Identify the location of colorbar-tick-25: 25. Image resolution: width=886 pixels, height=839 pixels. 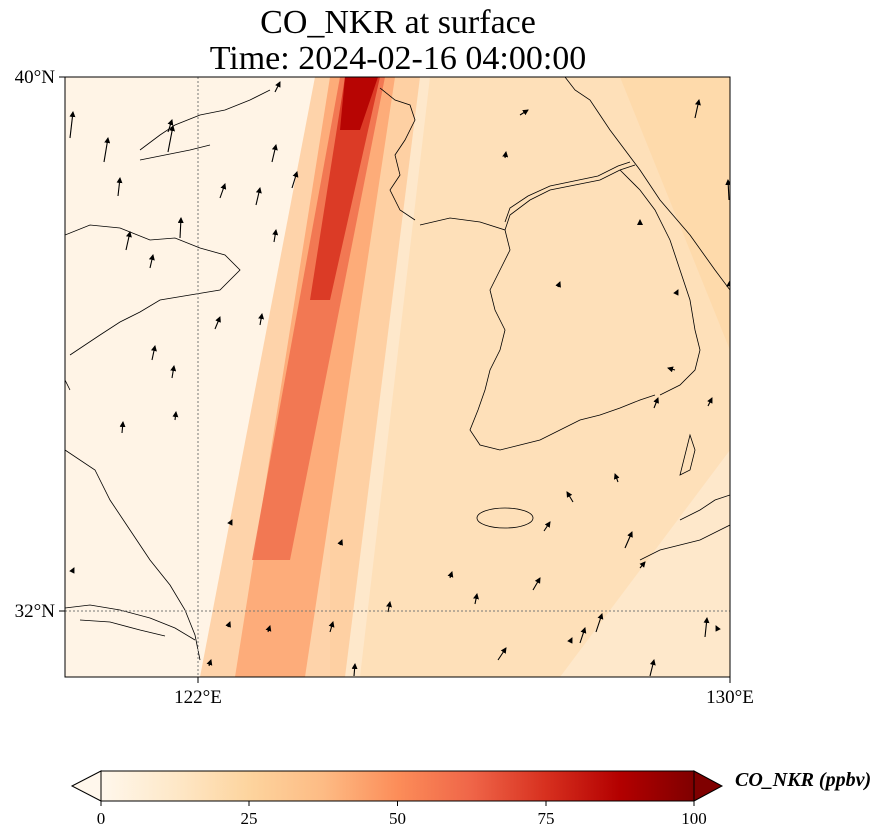
(249, 818).